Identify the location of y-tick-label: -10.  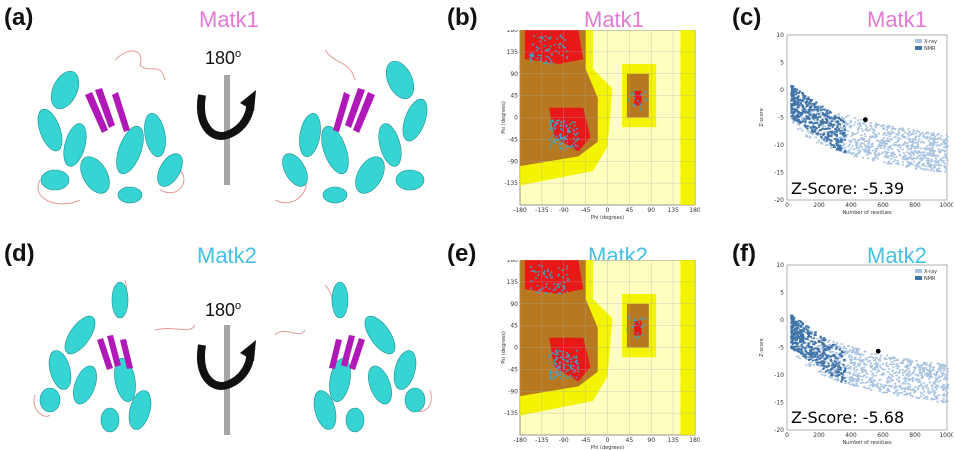
(779, 145).